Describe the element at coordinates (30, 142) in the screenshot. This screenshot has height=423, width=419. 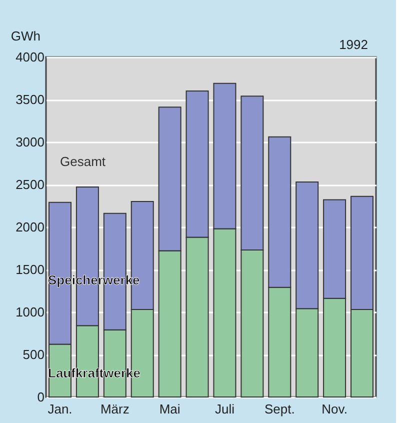
I see `y-tick-label: 3000` at that location.